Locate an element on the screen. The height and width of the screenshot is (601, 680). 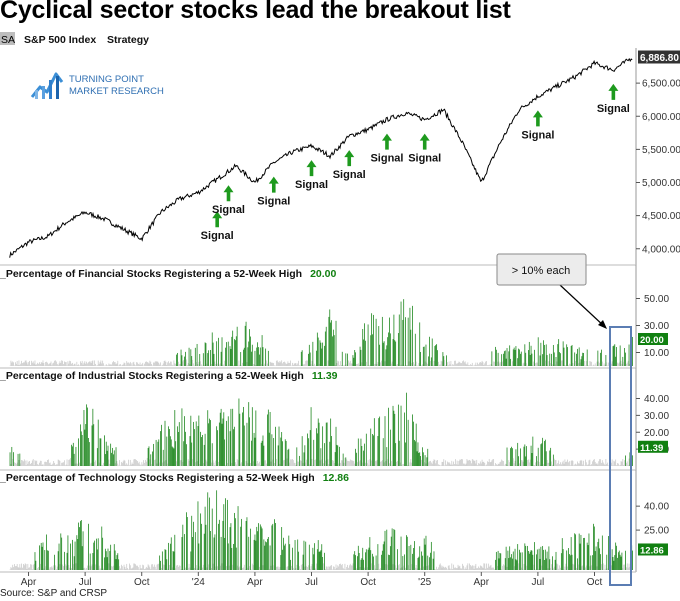
x-tick-label: '25 is located at coordinates (424, 582).